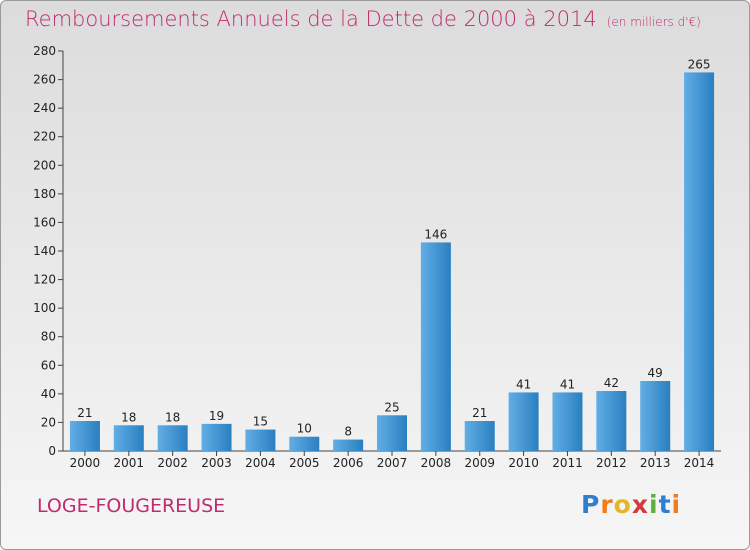  What do you see at coordinates (655, 463) in the screenshot?
I see `x-tick-label: 2013` at bounding box center [655, 463].